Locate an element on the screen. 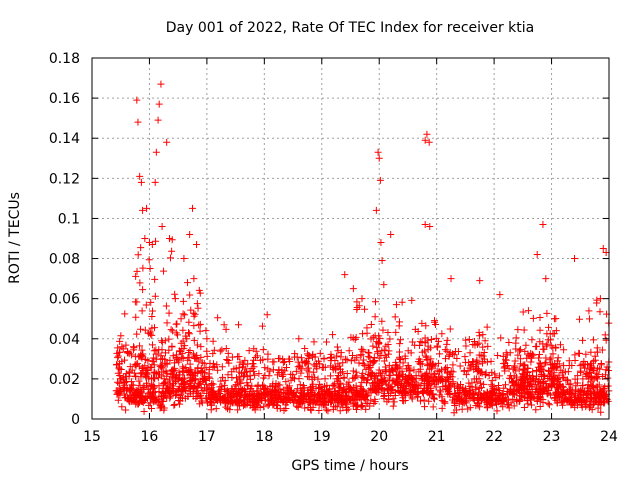 The image size is (640, 480). x-tick-labels: 15 16 17 18 19 20 21 22 23 24 is located at coordinates (350, 437).